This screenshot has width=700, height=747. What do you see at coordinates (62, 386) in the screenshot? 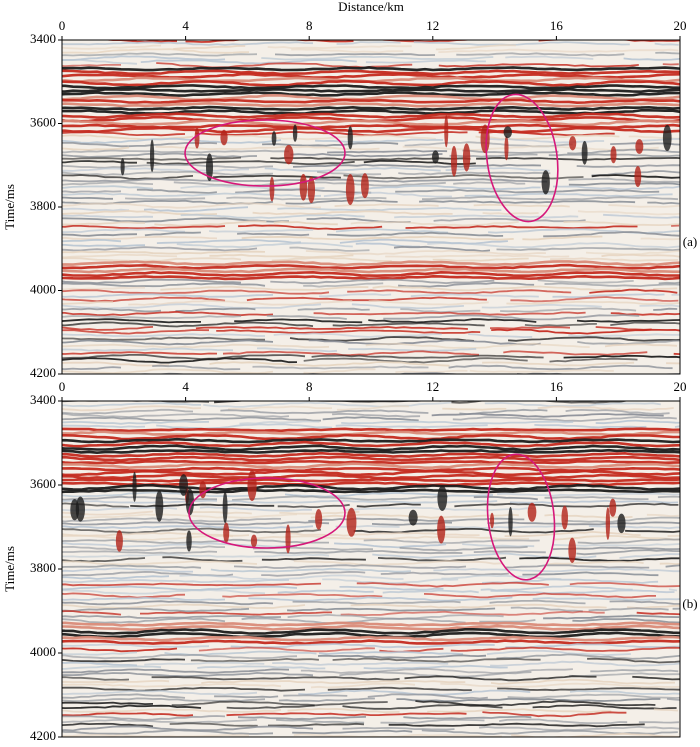
I see `x-tick-label: 0` at bounding box center [62, 386].